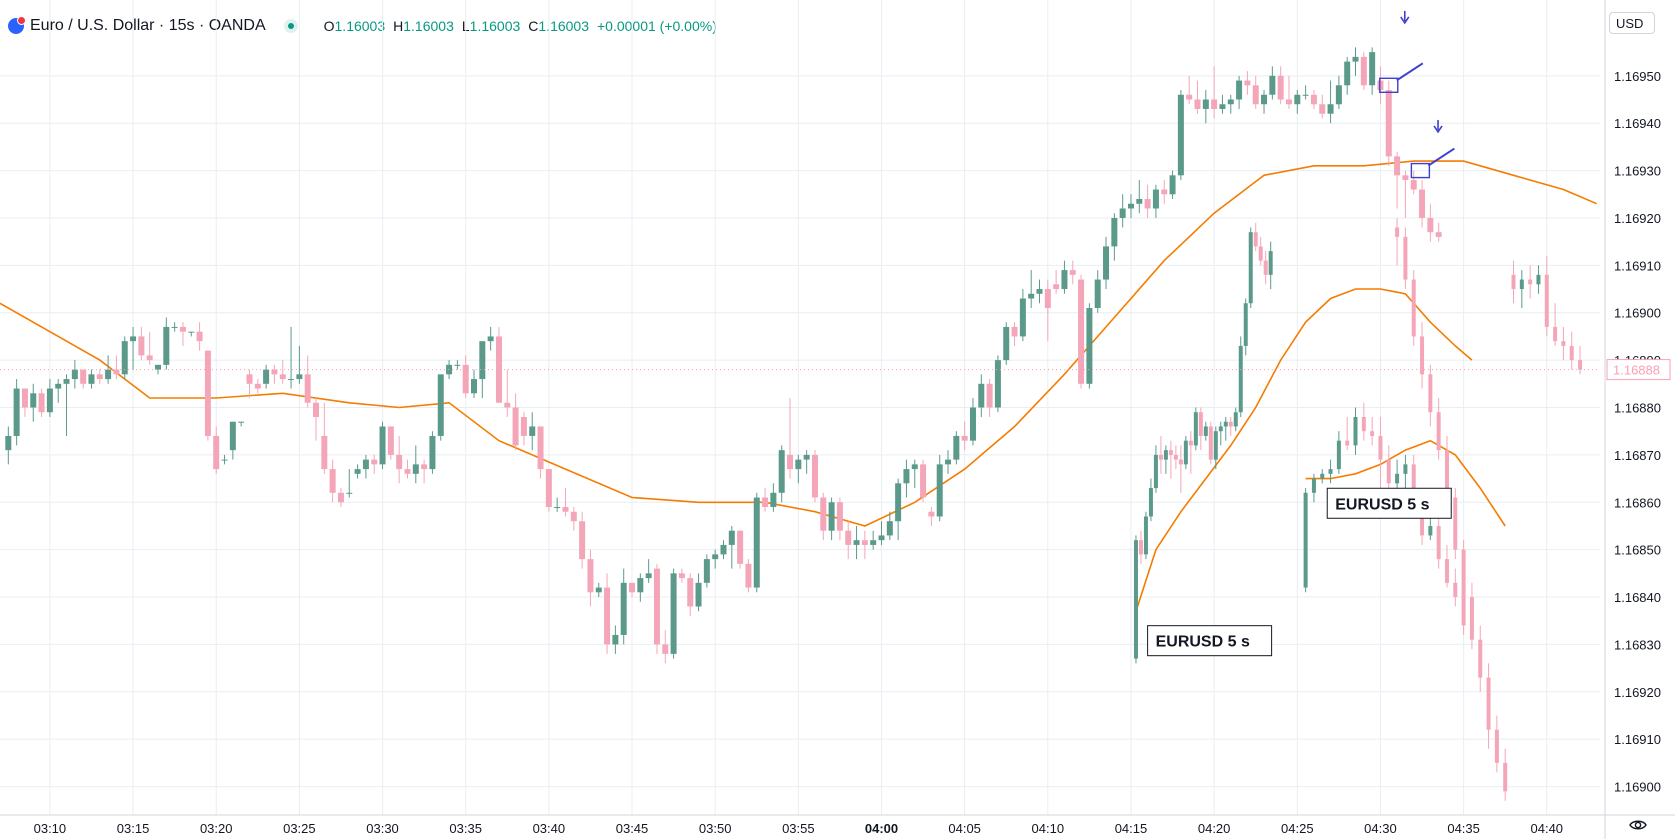  Describe the element at coordinates (715, 828) in the screenshot. I see `time-tick-label: 03:50` at that location.